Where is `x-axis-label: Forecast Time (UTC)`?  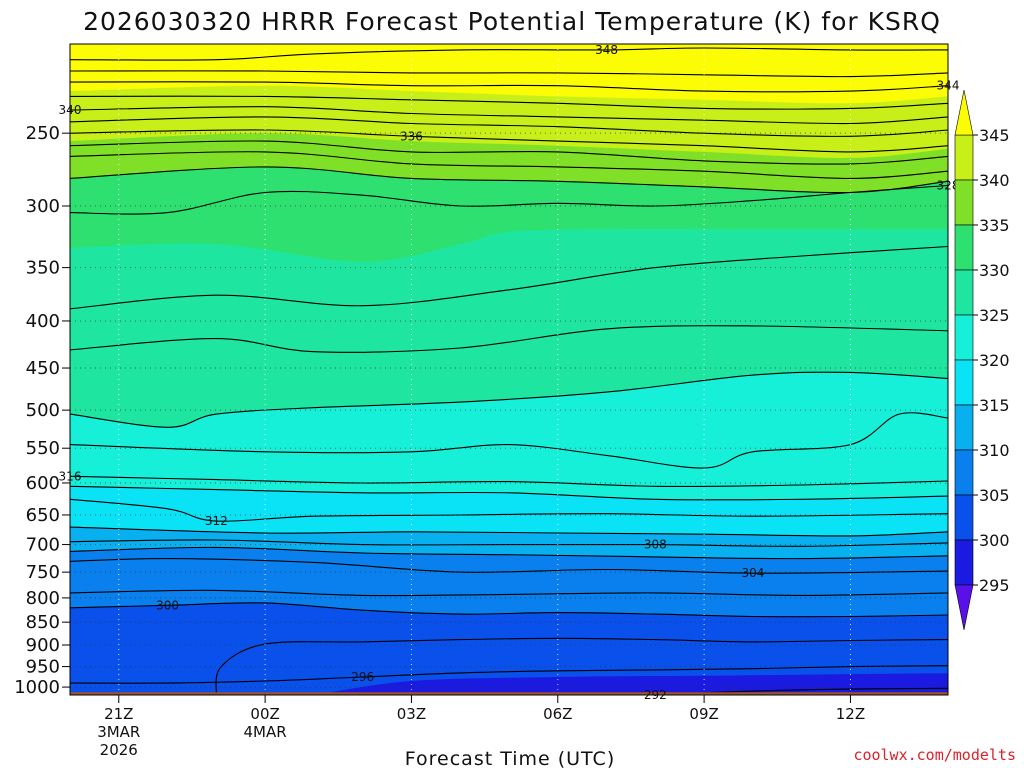
x-axis-label: Forecast Time (UTC) is located at coordinates (510, 758).